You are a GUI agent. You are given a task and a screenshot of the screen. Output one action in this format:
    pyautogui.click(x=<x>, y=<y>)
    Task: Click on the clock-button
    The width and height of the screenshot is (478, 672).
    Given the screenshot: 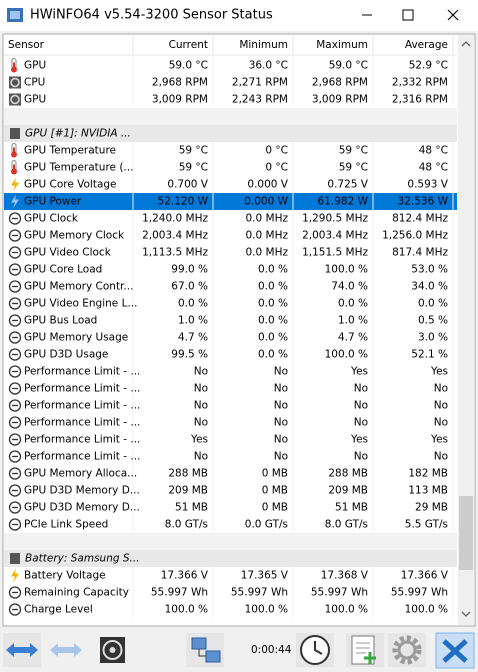 What is the action you would take?
    pyautogui.click(x=315, y=650)
    